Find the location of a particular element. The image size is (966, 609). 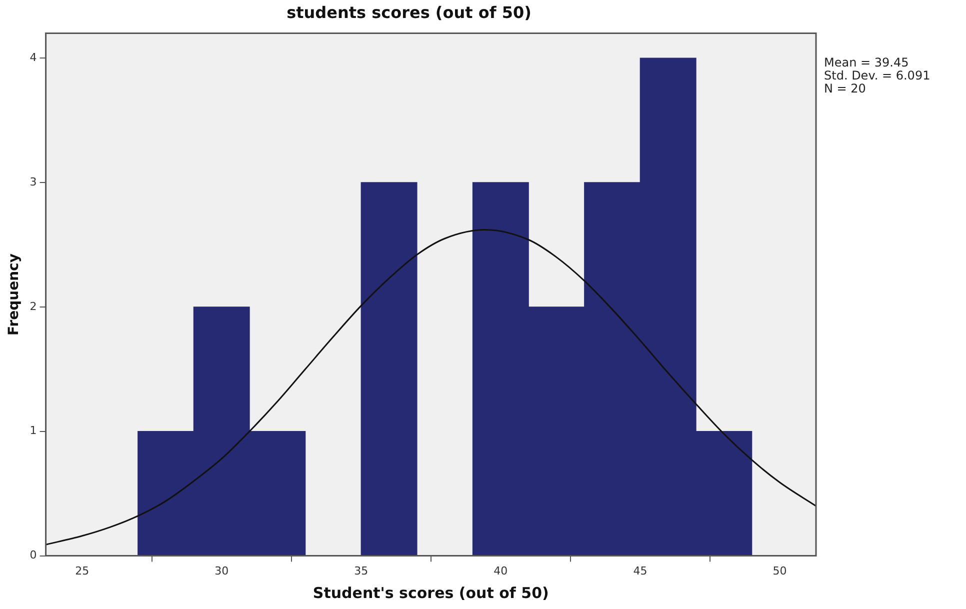

y-tick-label: 4 is located at coordinates (33, 57).